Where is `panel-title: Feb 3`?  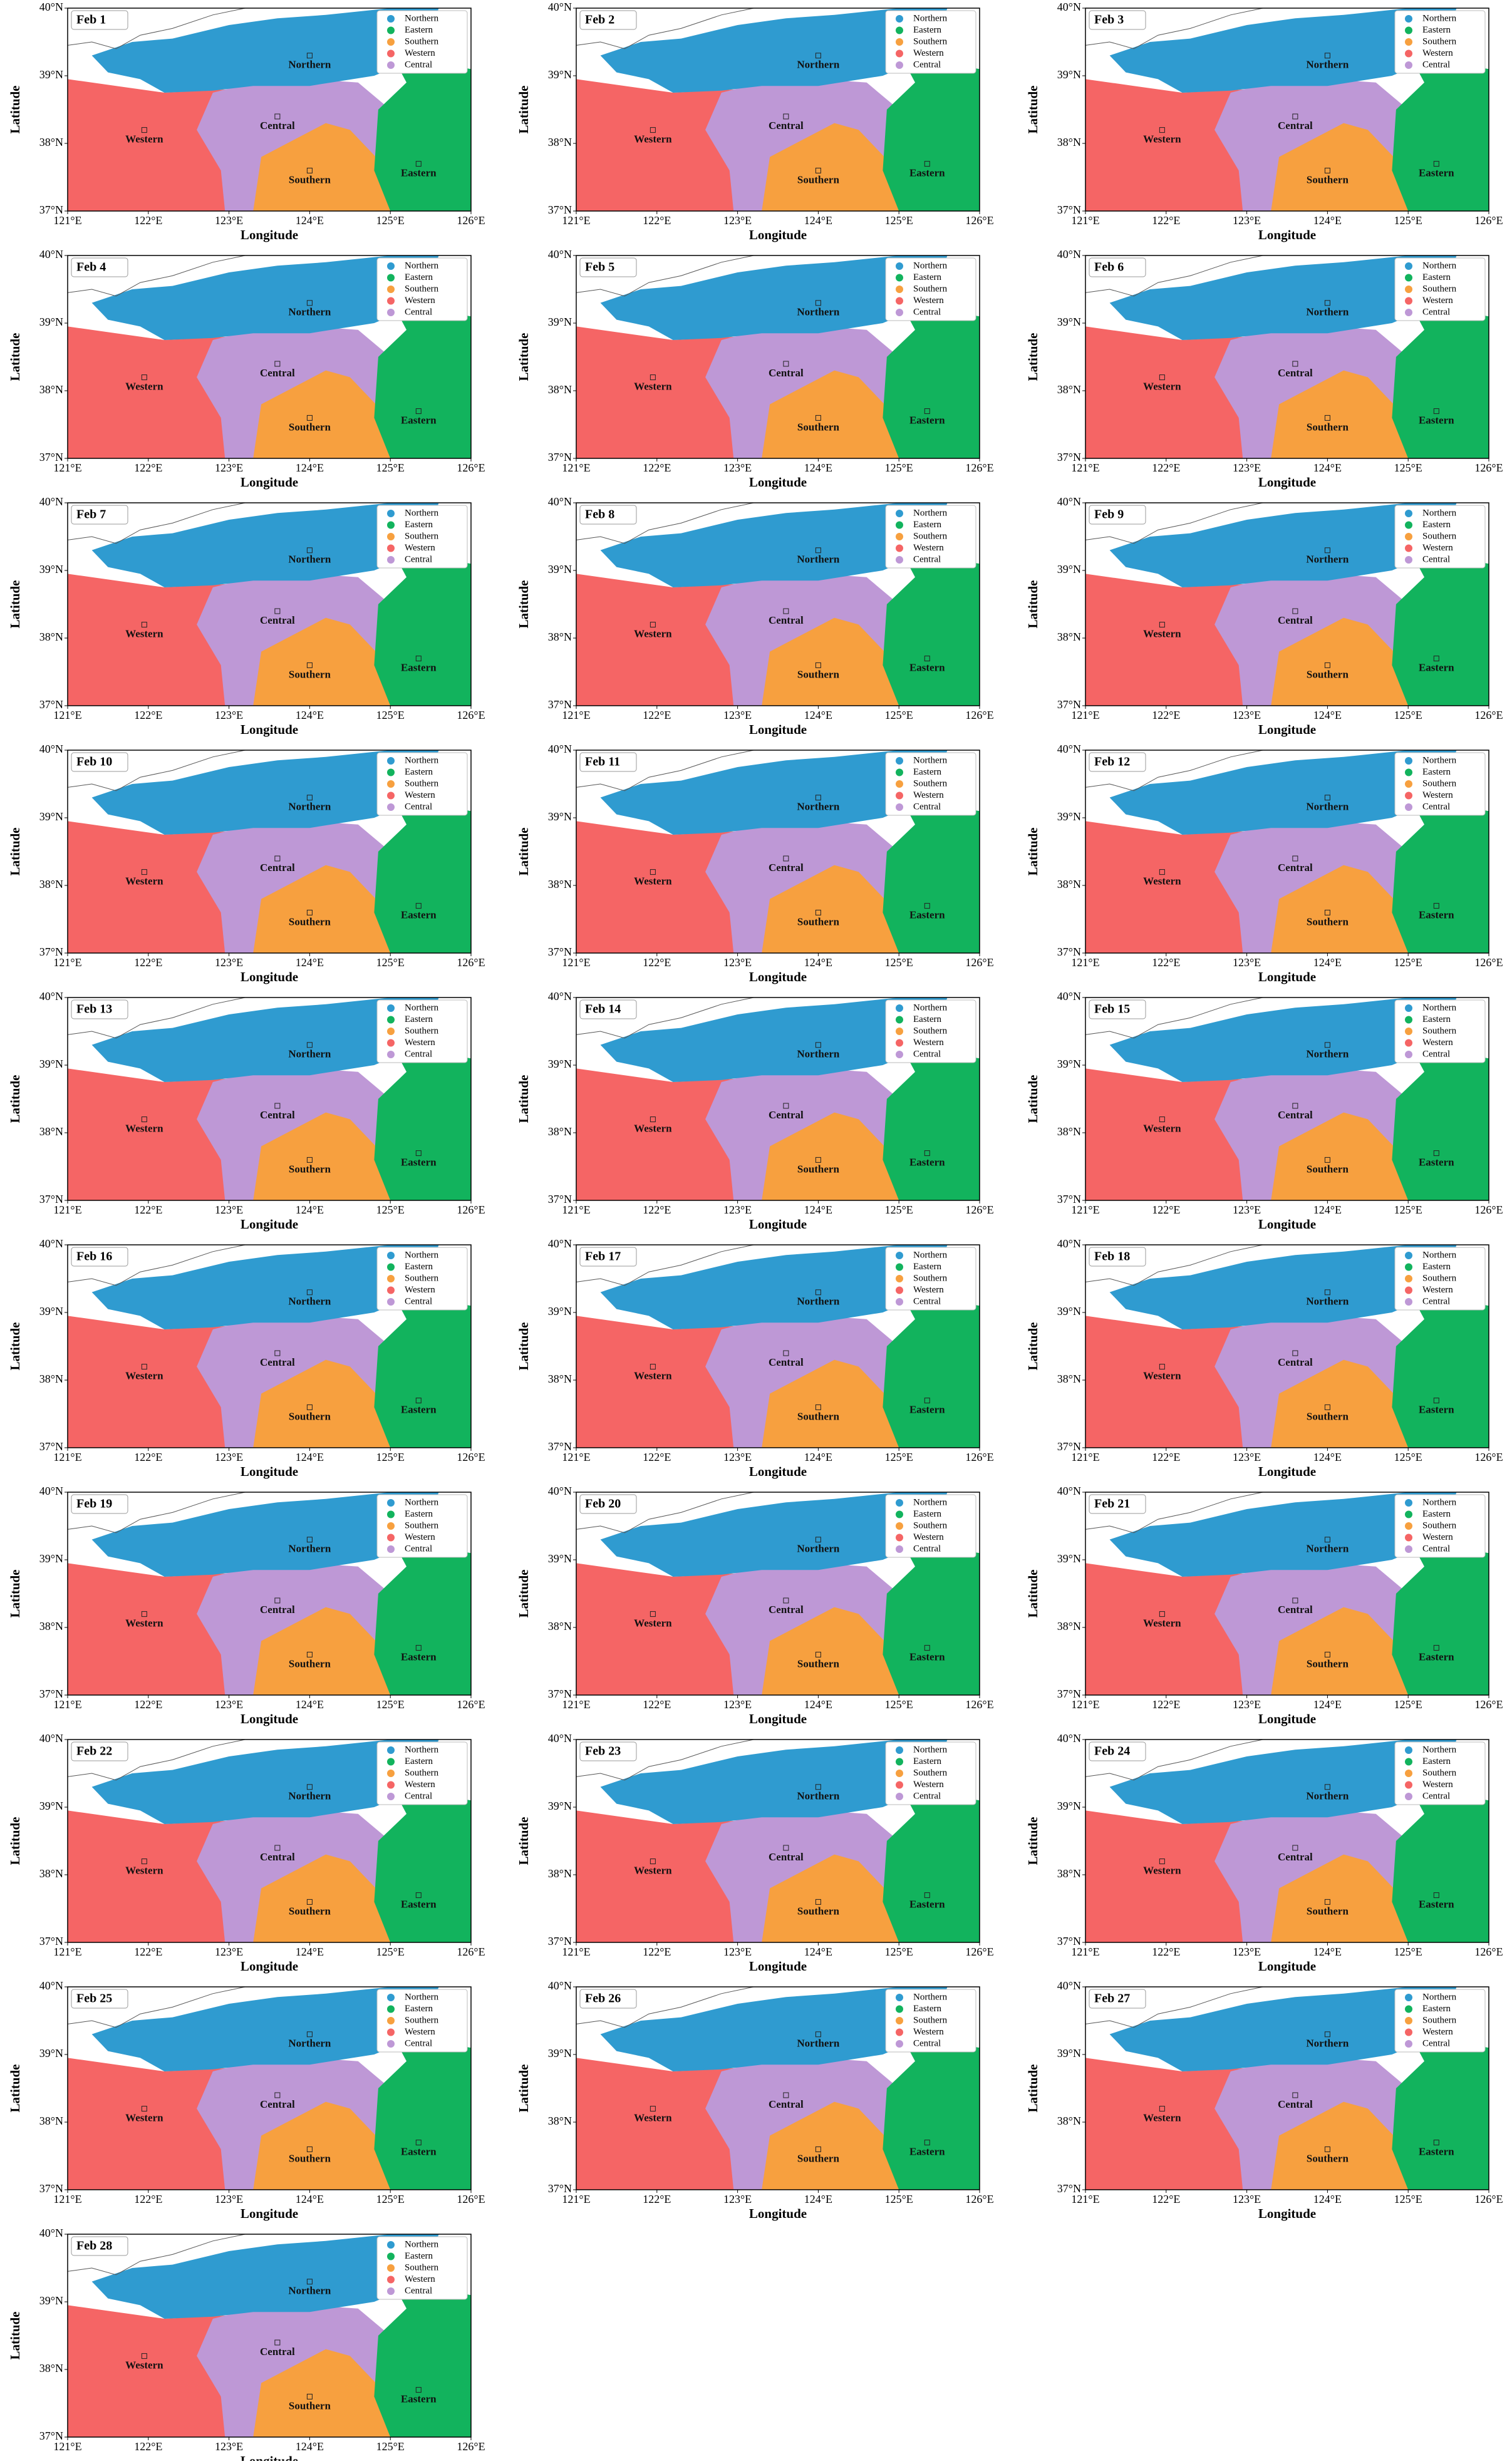
panel-title: Feb 3 is located at coordinates (1109, 20).